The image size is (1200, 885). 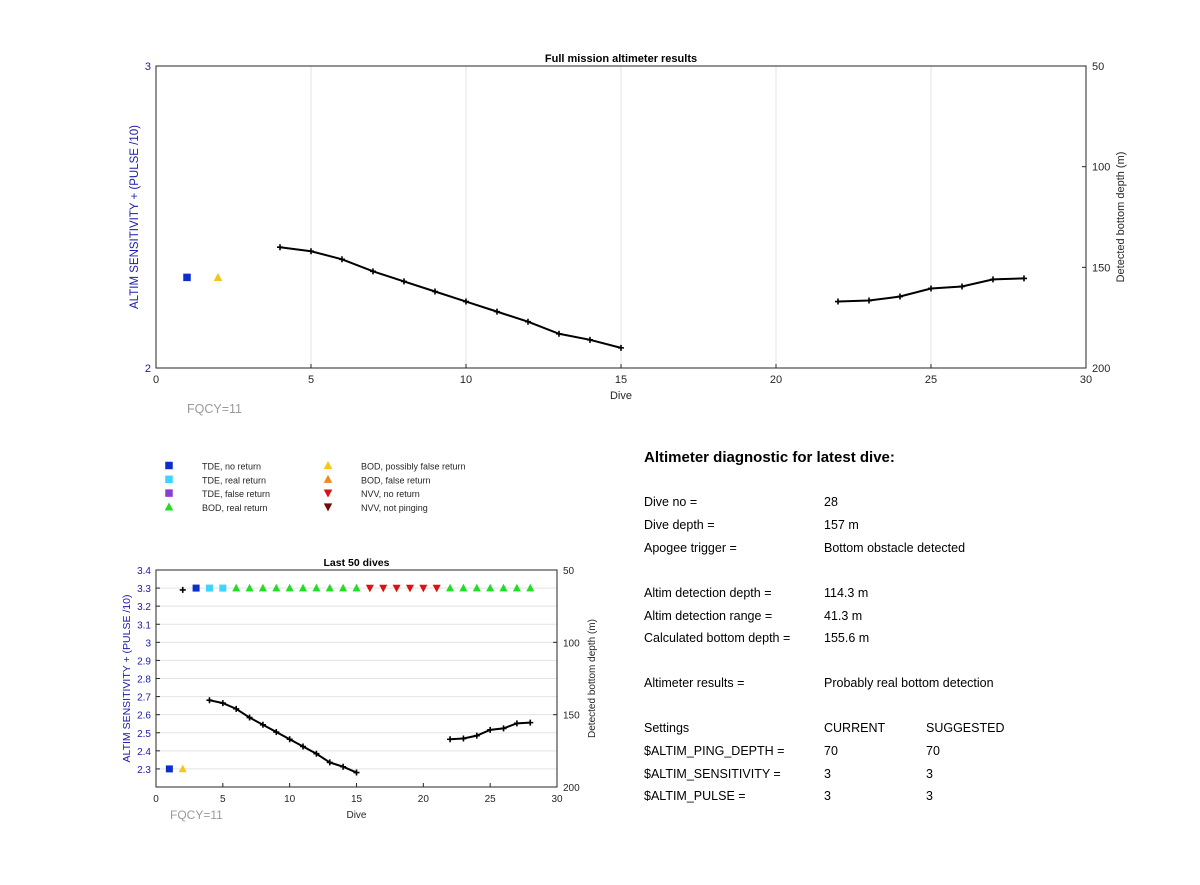 What do you see at coordinates (156, 380) in the screenshot?
I see `x-tick-label: 0` at bounding box center [156, 380].